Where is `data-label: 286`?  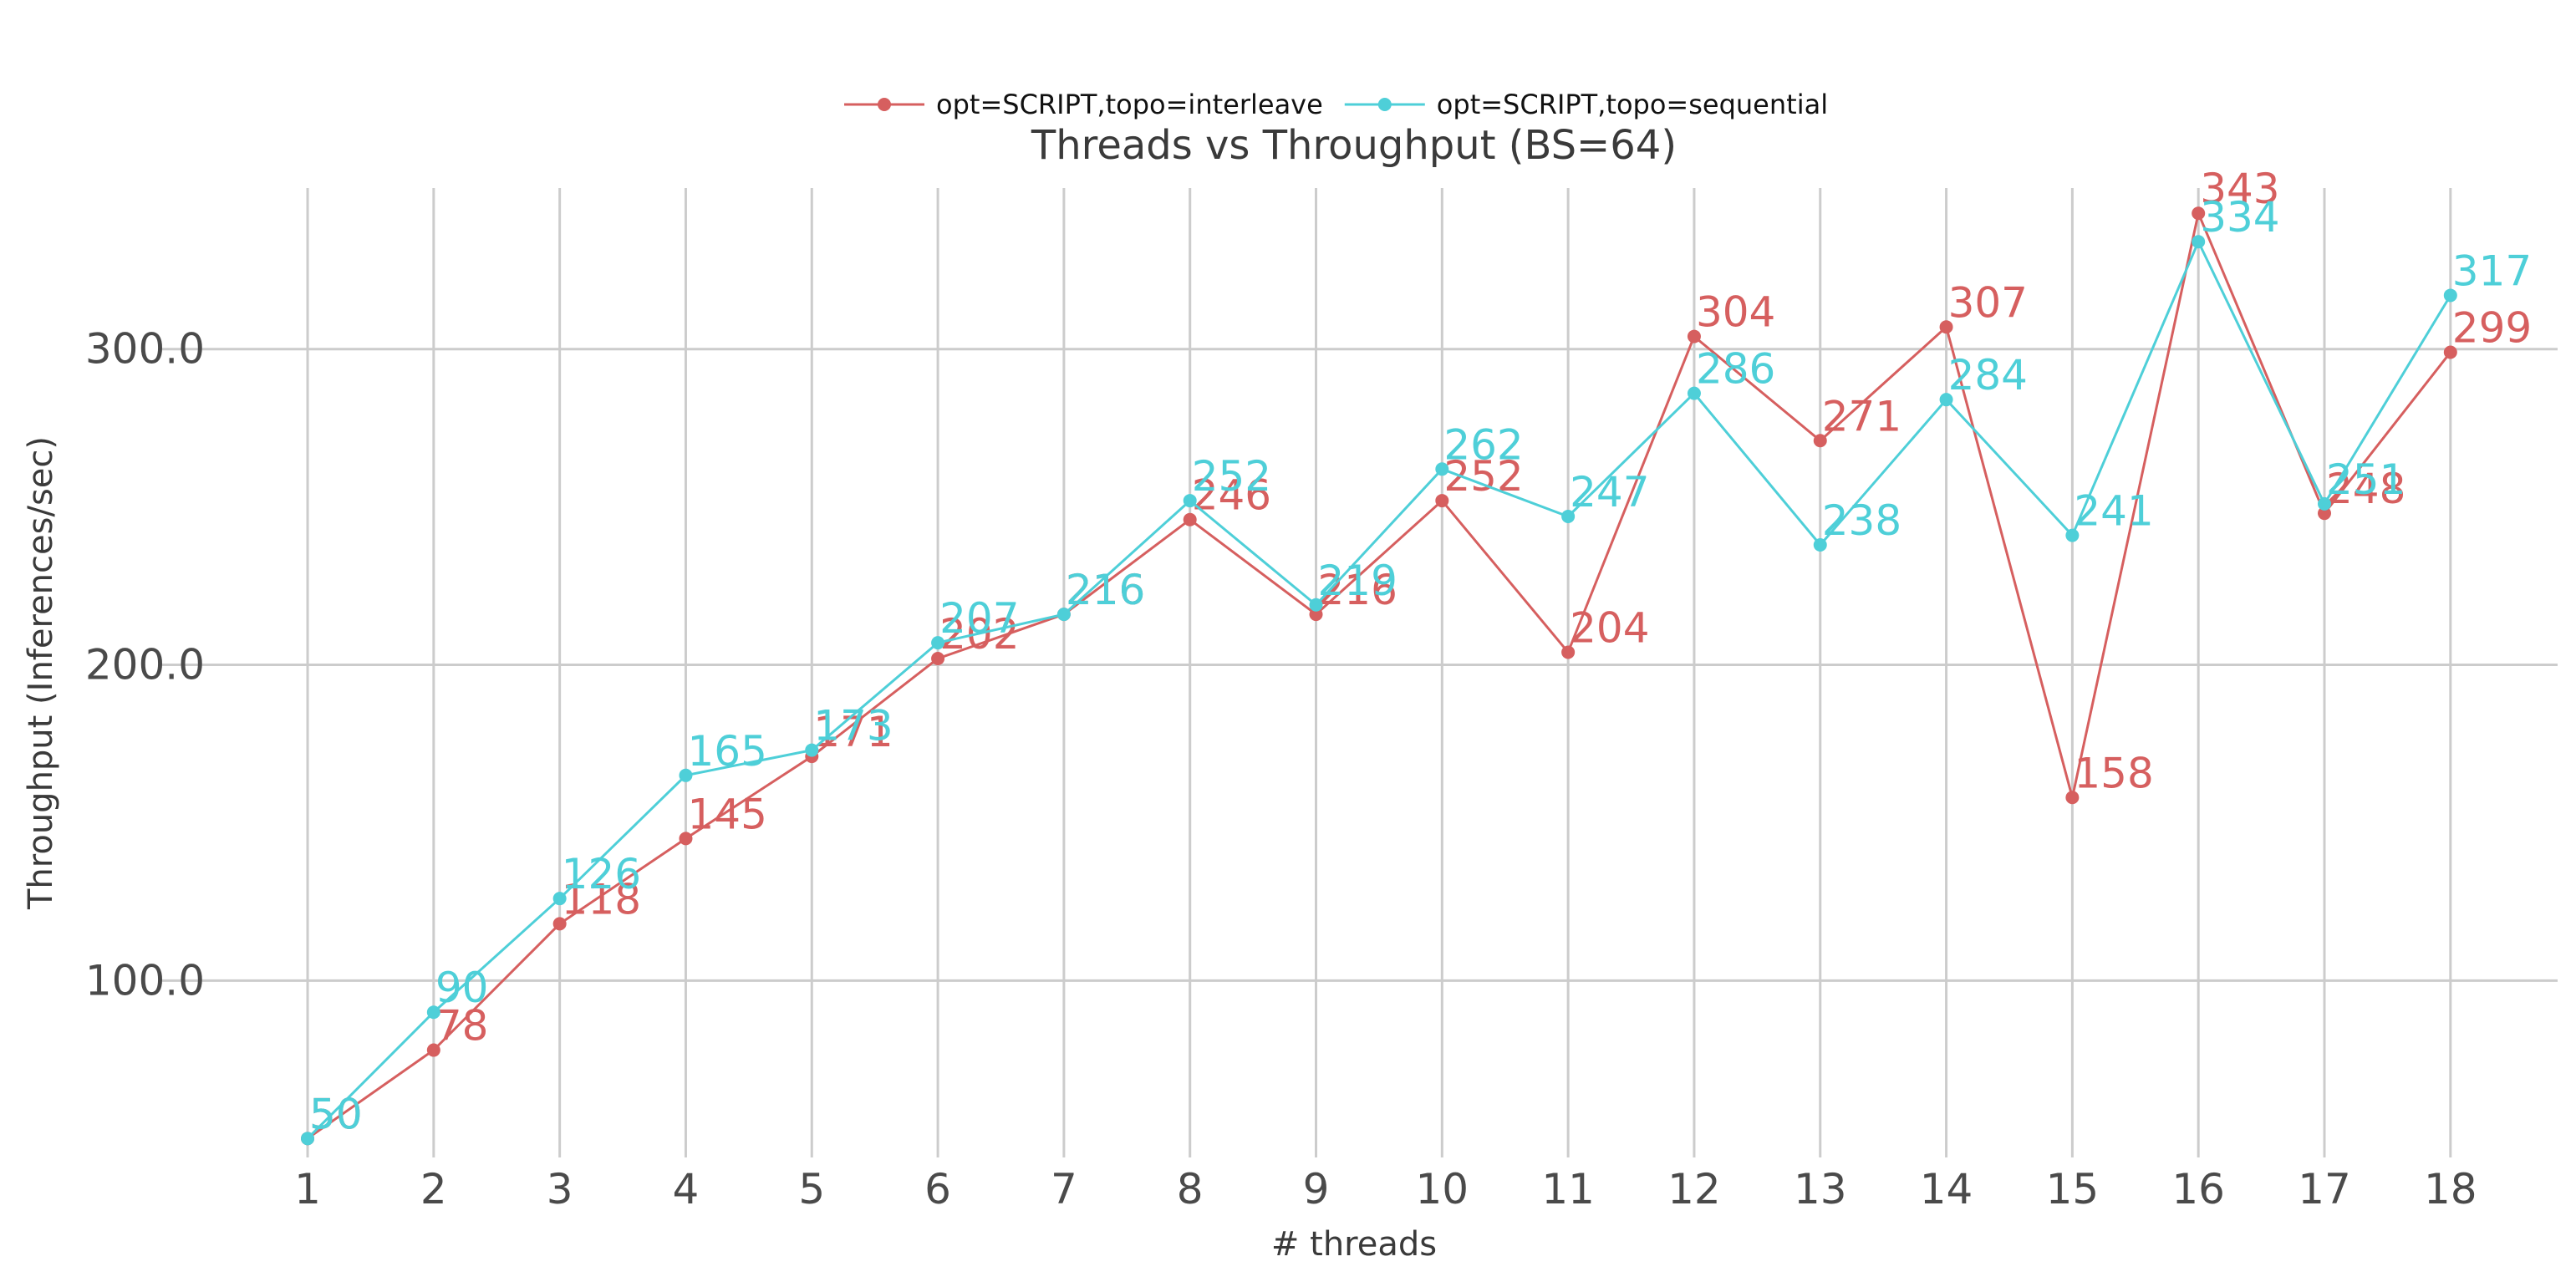 data-label: 286 is located at coordinates (1735, 369).